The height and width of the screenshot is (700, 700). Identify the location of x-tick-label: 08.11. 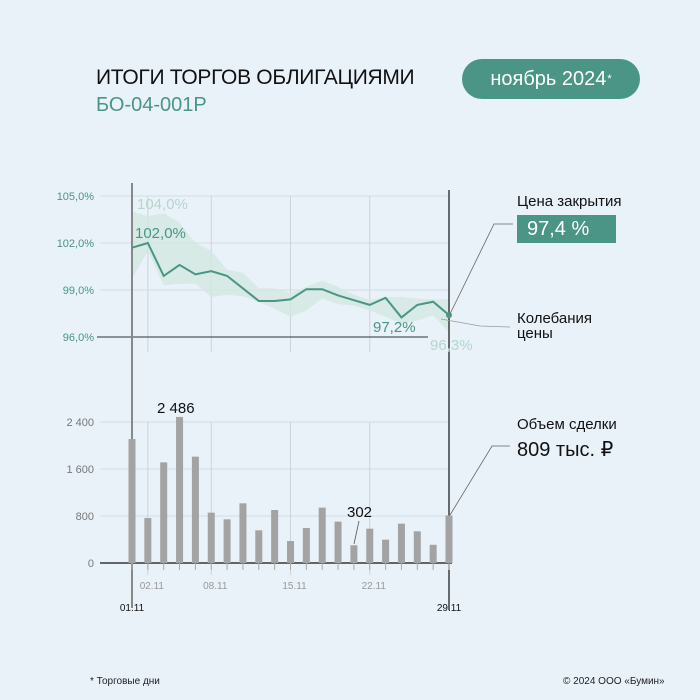
(215, 586).